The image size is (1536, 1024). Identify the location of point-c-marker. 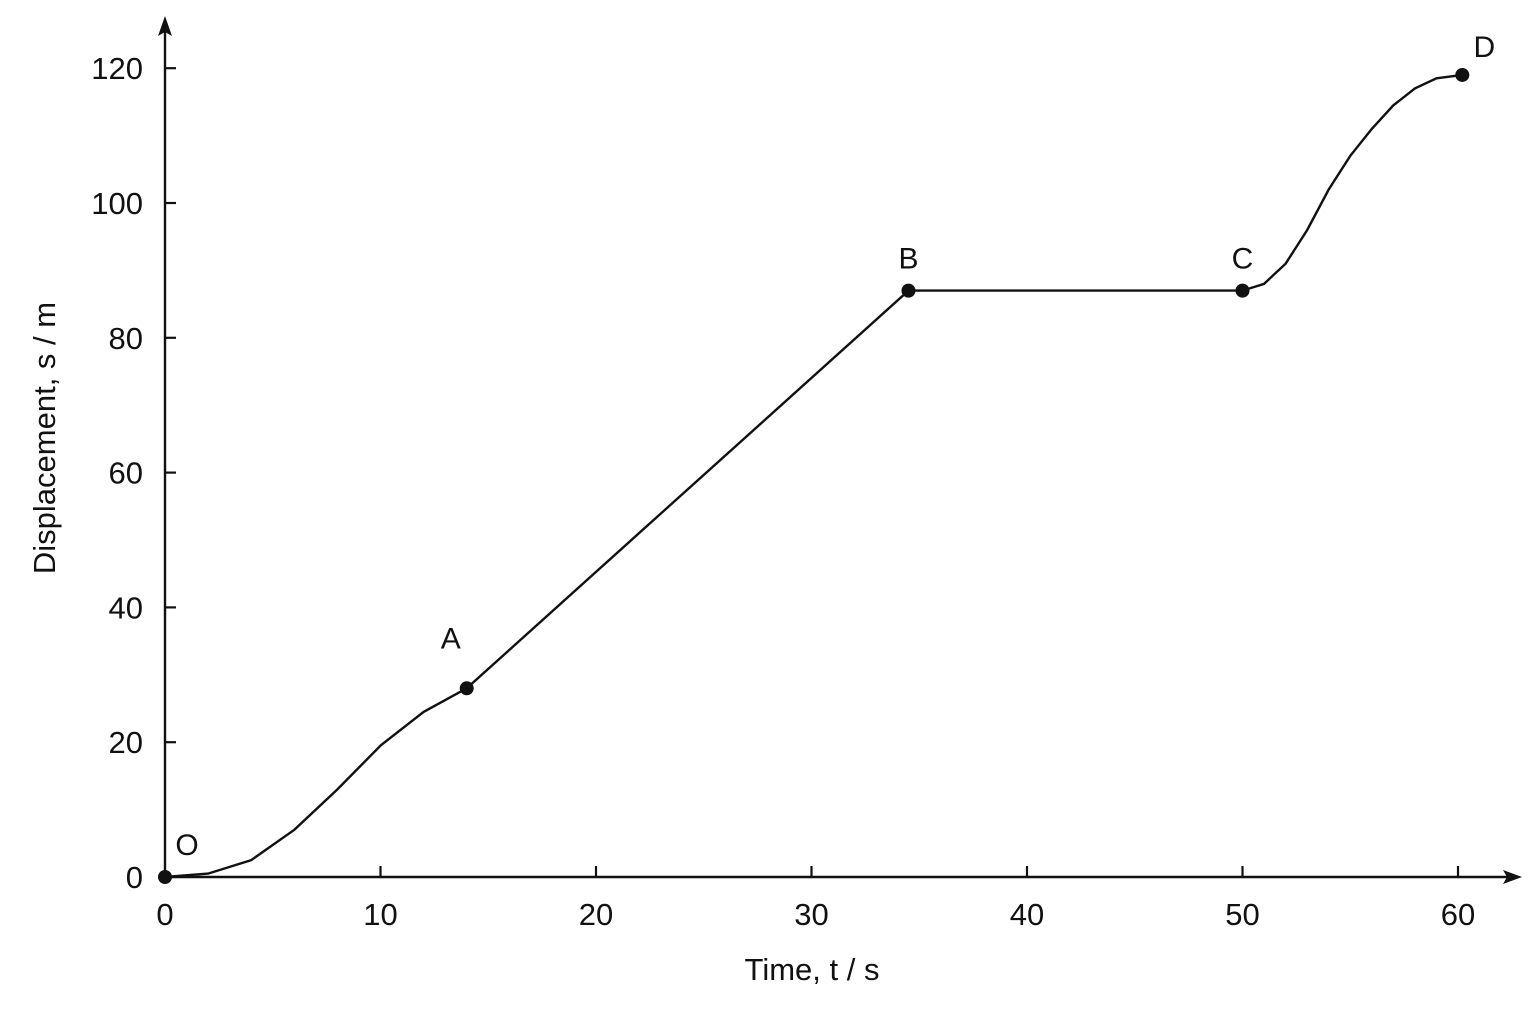
(1242, 290).